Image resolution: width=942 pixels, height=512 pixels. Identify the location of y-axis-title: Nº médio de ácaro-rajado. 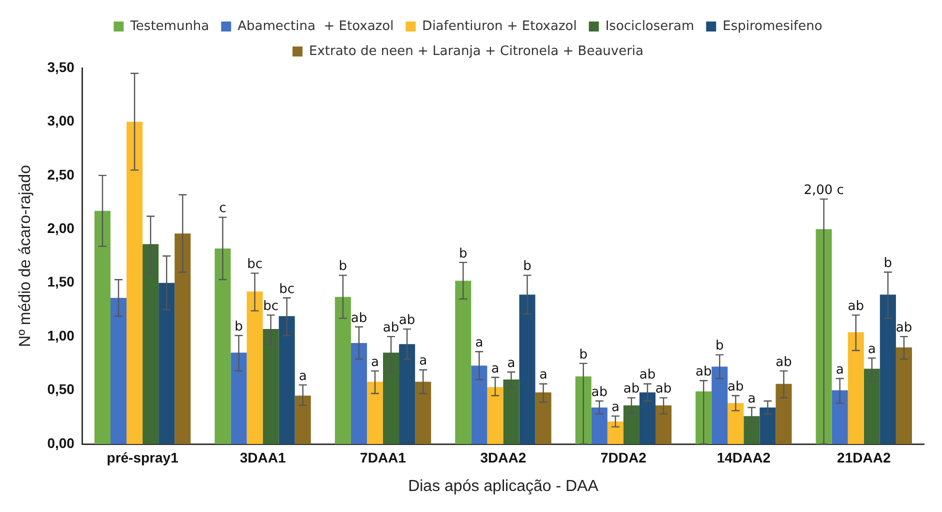
(25, 255).